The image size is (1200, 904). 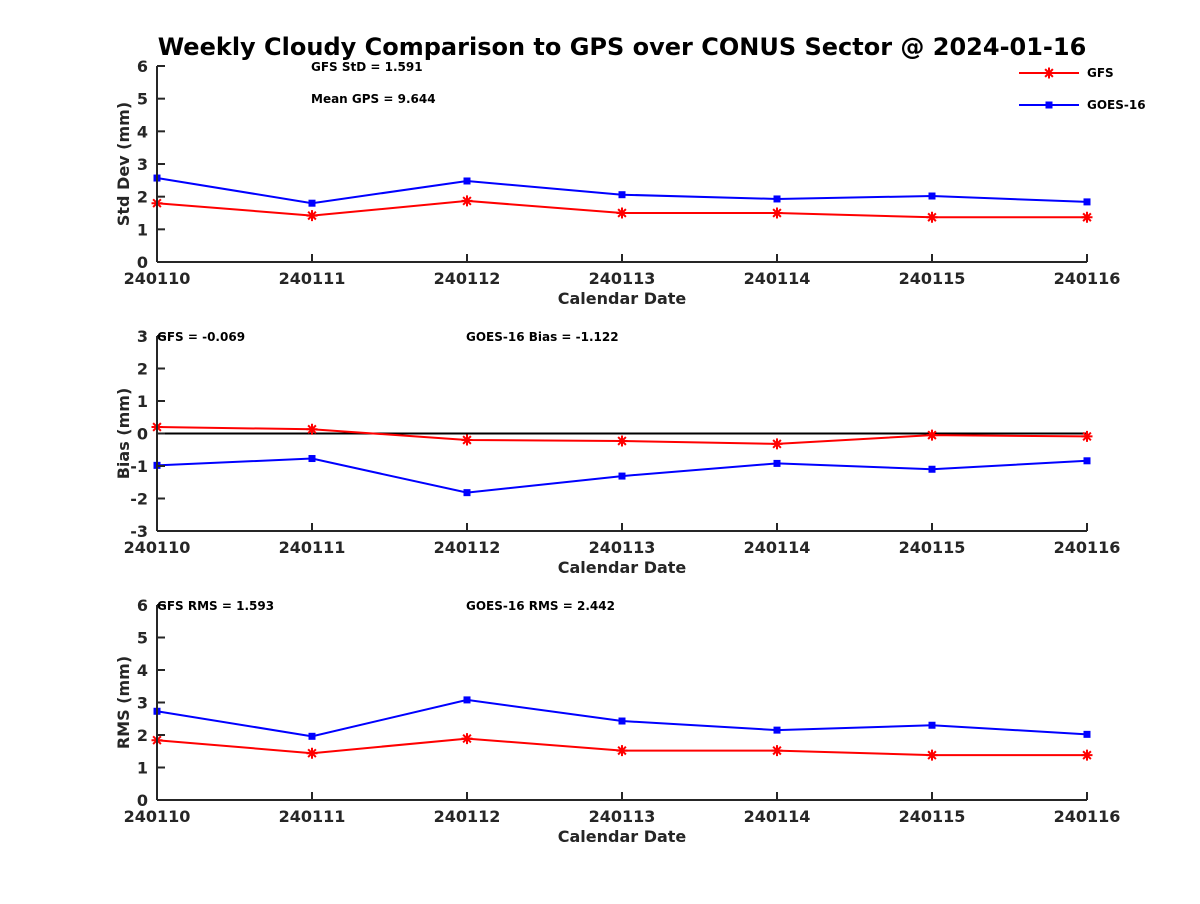 I want to click on legend-marker-gfs, so click(x=1049, y=73).